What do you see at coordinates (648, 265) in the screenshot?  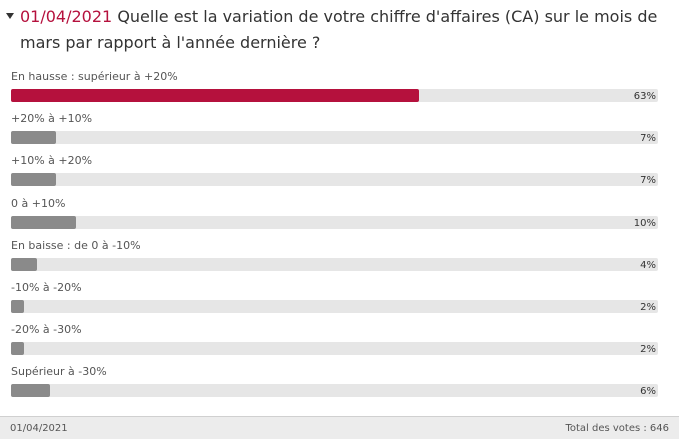 I see `option-percent: 4%` at bounding box center [648, 265].